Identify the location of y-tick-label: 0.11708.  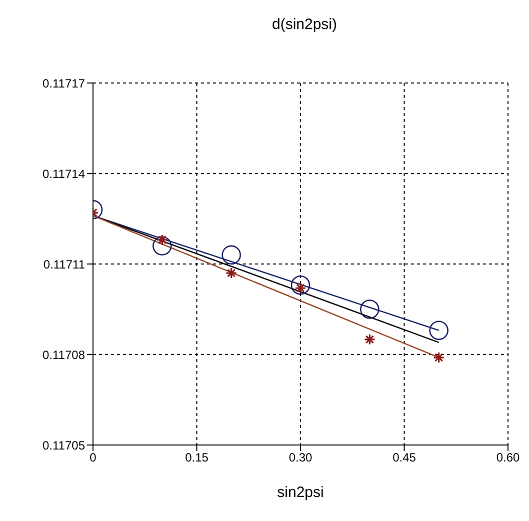
(64, 355).